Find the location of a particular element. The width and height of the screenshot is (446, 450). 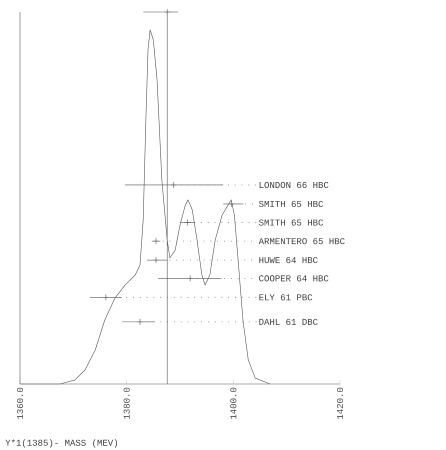

annotation: DAHL 61 DBC is located at coordinates (288, 321).